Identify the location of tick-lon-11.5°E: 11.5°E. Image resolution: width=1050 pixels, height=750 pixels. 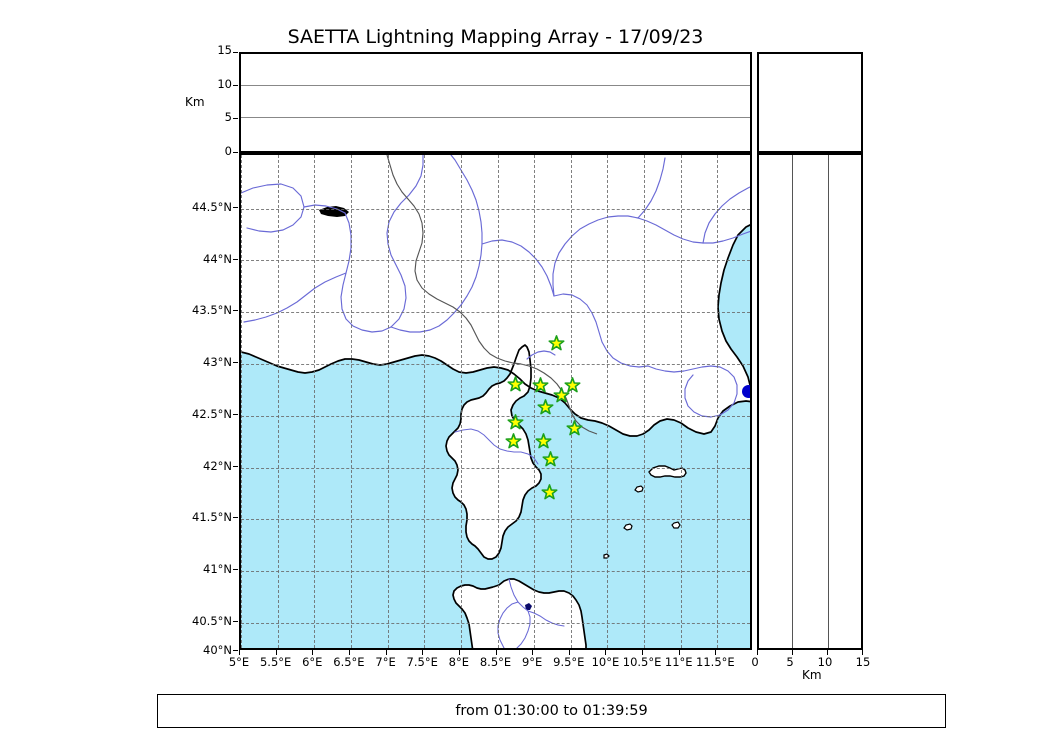
(715, 662).